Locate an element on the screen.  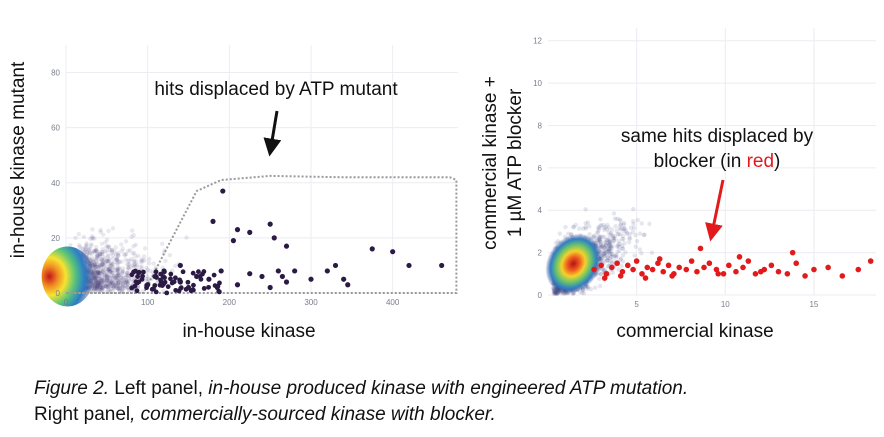
right-x-tick-label: 5 is located at coordinates (636, 304).